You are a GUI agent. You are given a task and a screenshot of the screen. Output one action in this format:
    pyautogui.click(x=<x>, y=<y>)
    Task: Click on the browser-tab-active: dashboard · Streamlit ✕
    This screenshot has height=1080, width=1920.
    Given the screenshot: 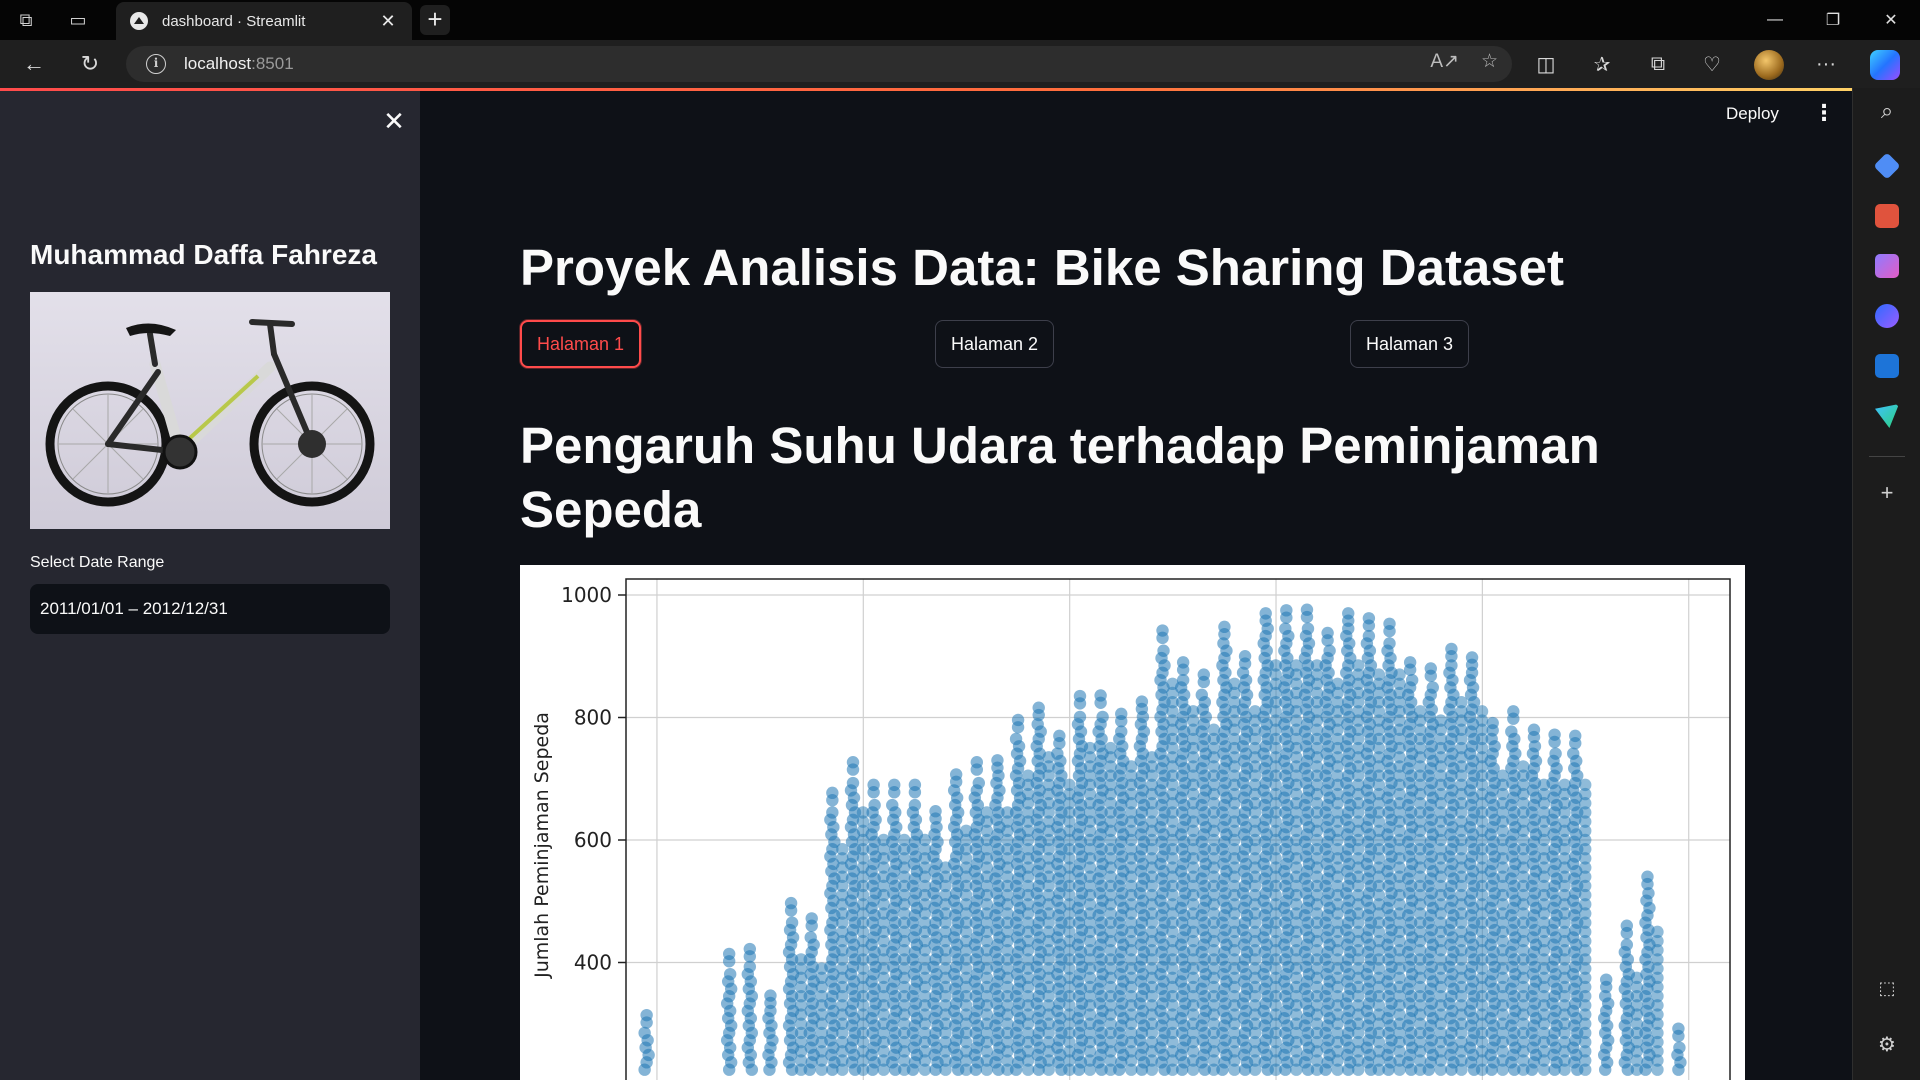 What is the action you would take?
    pyautogui.click(x=264, y=21)
    